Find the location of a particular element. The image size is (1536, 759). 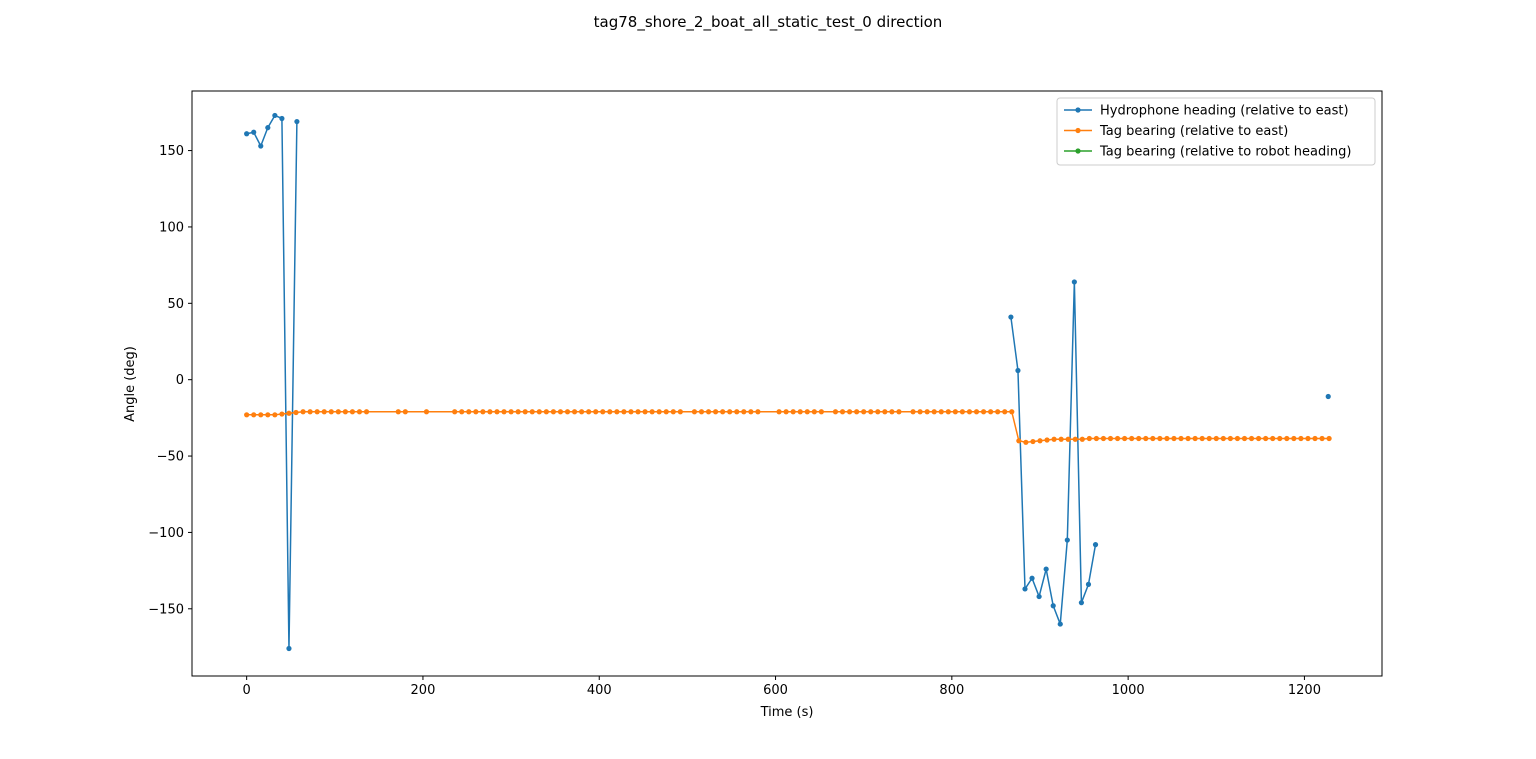

y-tick-label: −100 is located at coordinates (166, 533).